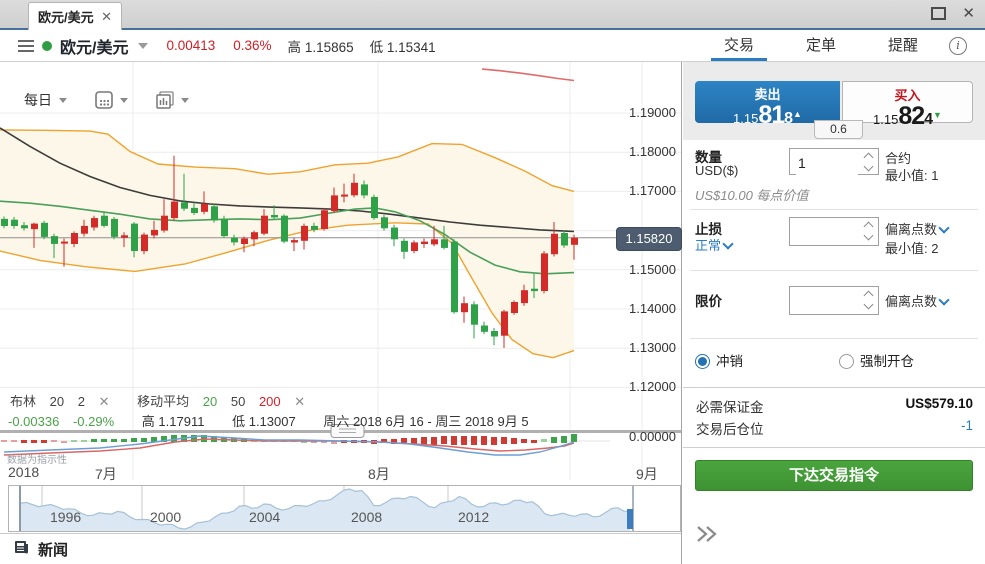  What do you see at coordinates (652, 347) in the screenshot?
I see `price-axis-label: 1.13000` at bounding box center [652, 347].